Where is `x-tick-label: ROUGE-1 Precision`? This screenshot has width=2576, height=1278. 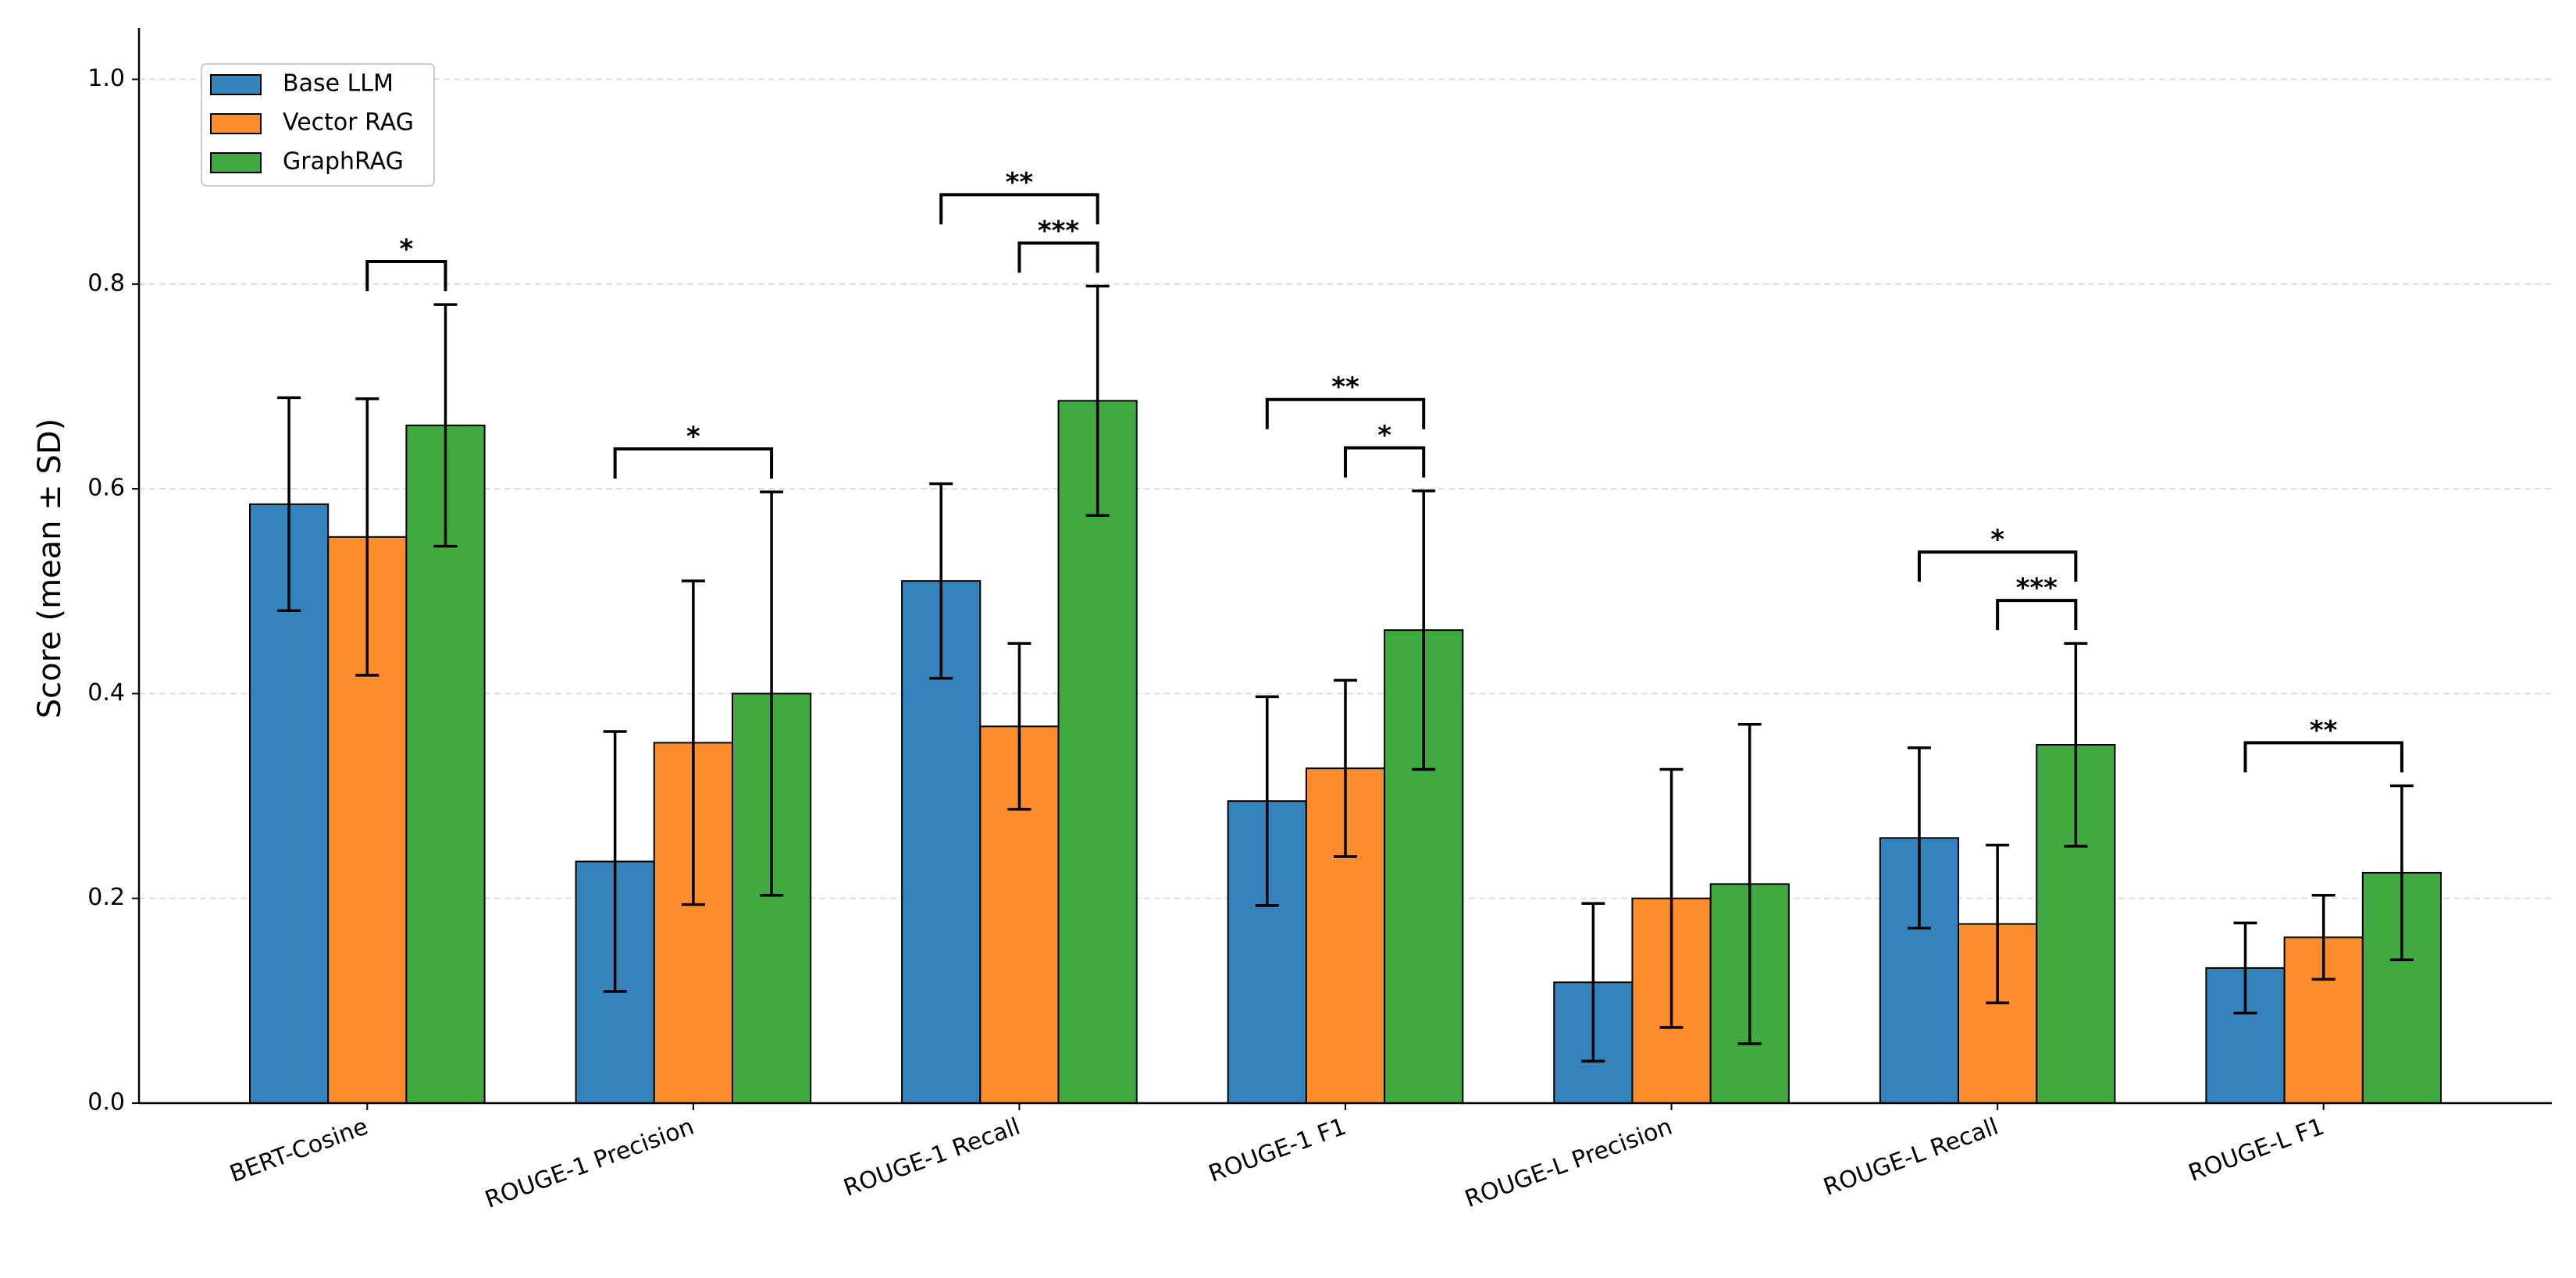 x-tick-label: ROUGE-1 Precision is located at coordinates (590, 1163).